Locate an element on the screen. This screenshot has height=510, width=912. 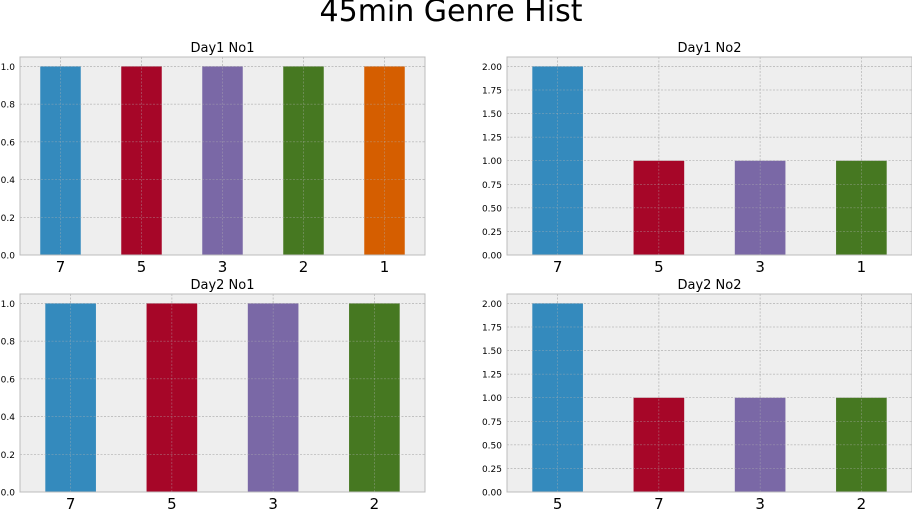
subplot-title: Day1 No1 is located at coordinates (222, 48).